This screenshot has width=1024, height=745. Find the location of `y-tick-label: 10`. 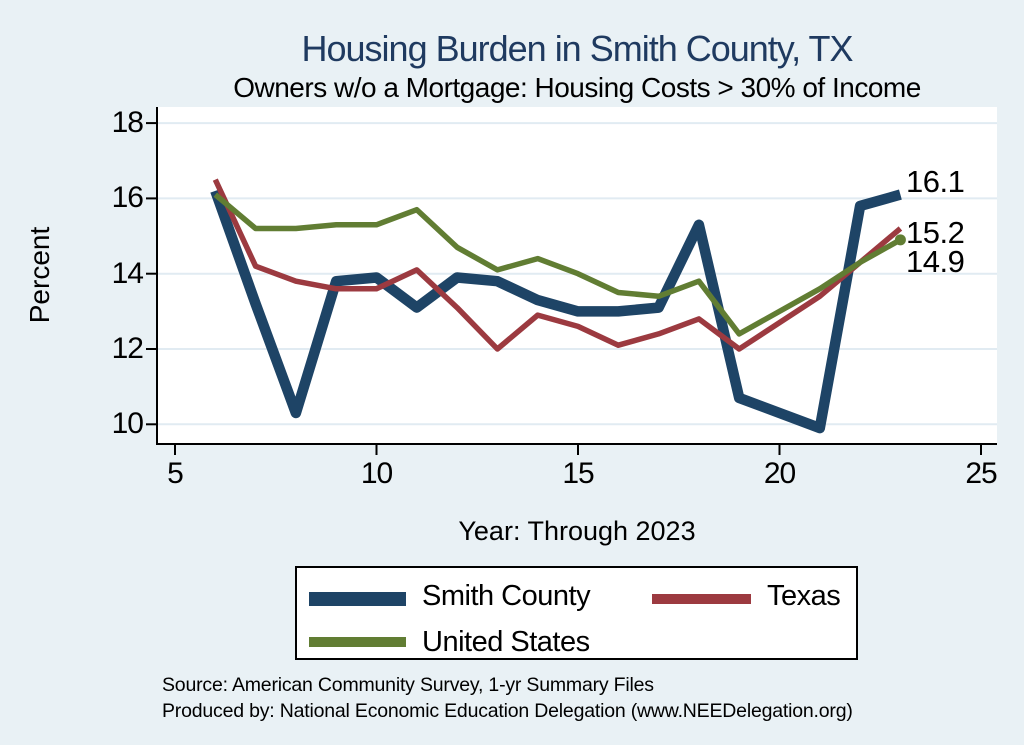

y-tick-label: 10 is located at coordinates (127, 424).